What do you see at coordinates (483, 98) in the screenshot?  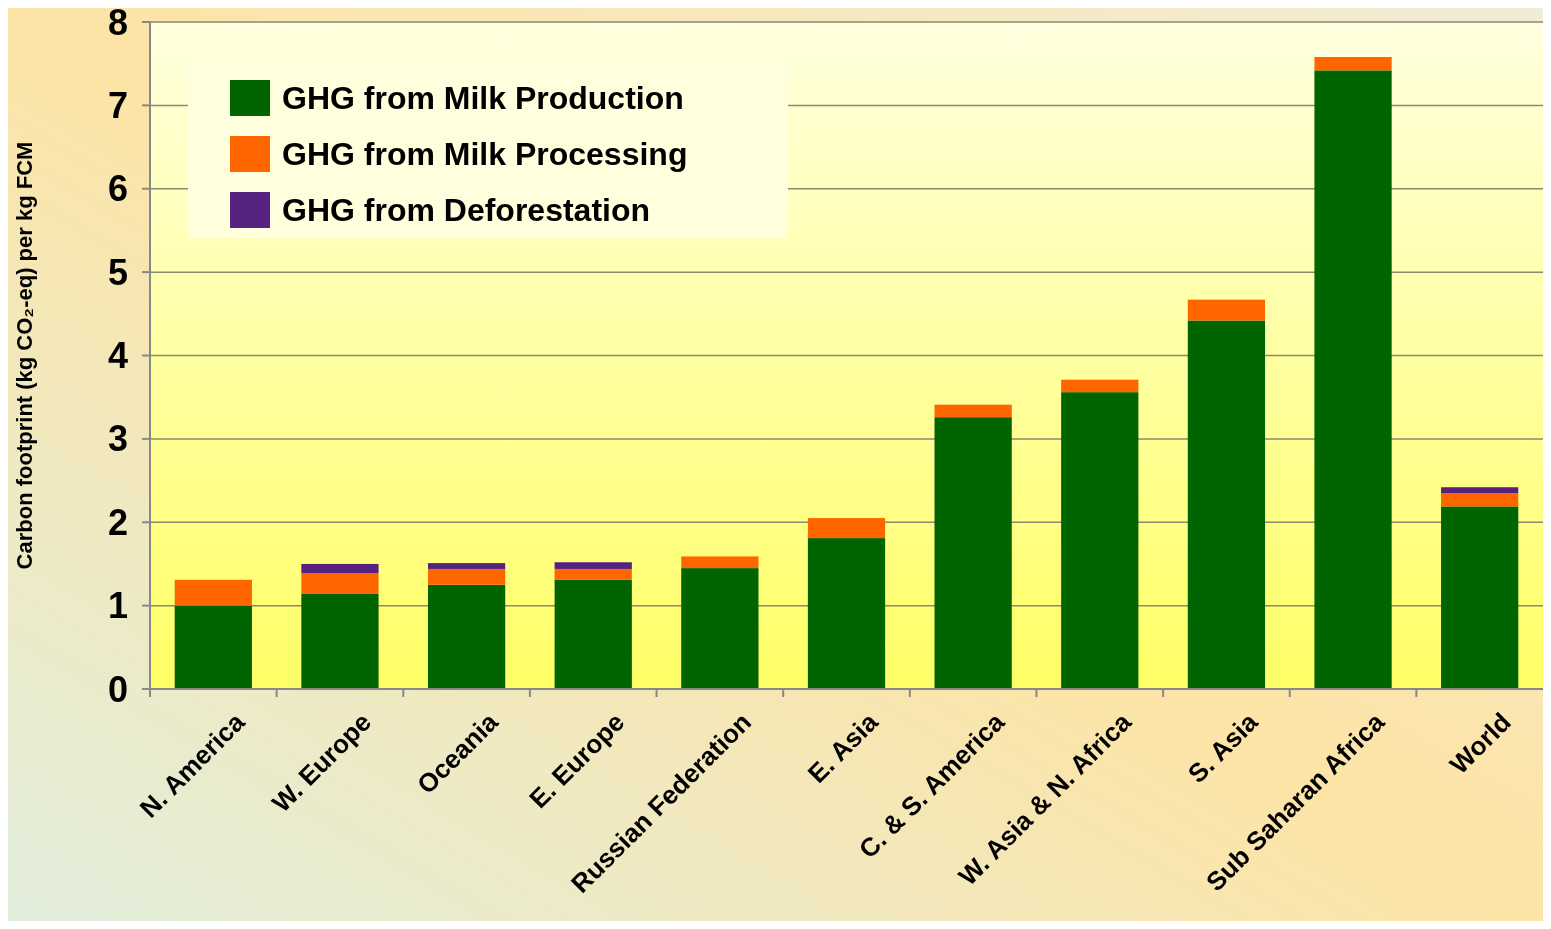 I see `legend-label: GHG from Milk Production` at bounding box center [483, 98].